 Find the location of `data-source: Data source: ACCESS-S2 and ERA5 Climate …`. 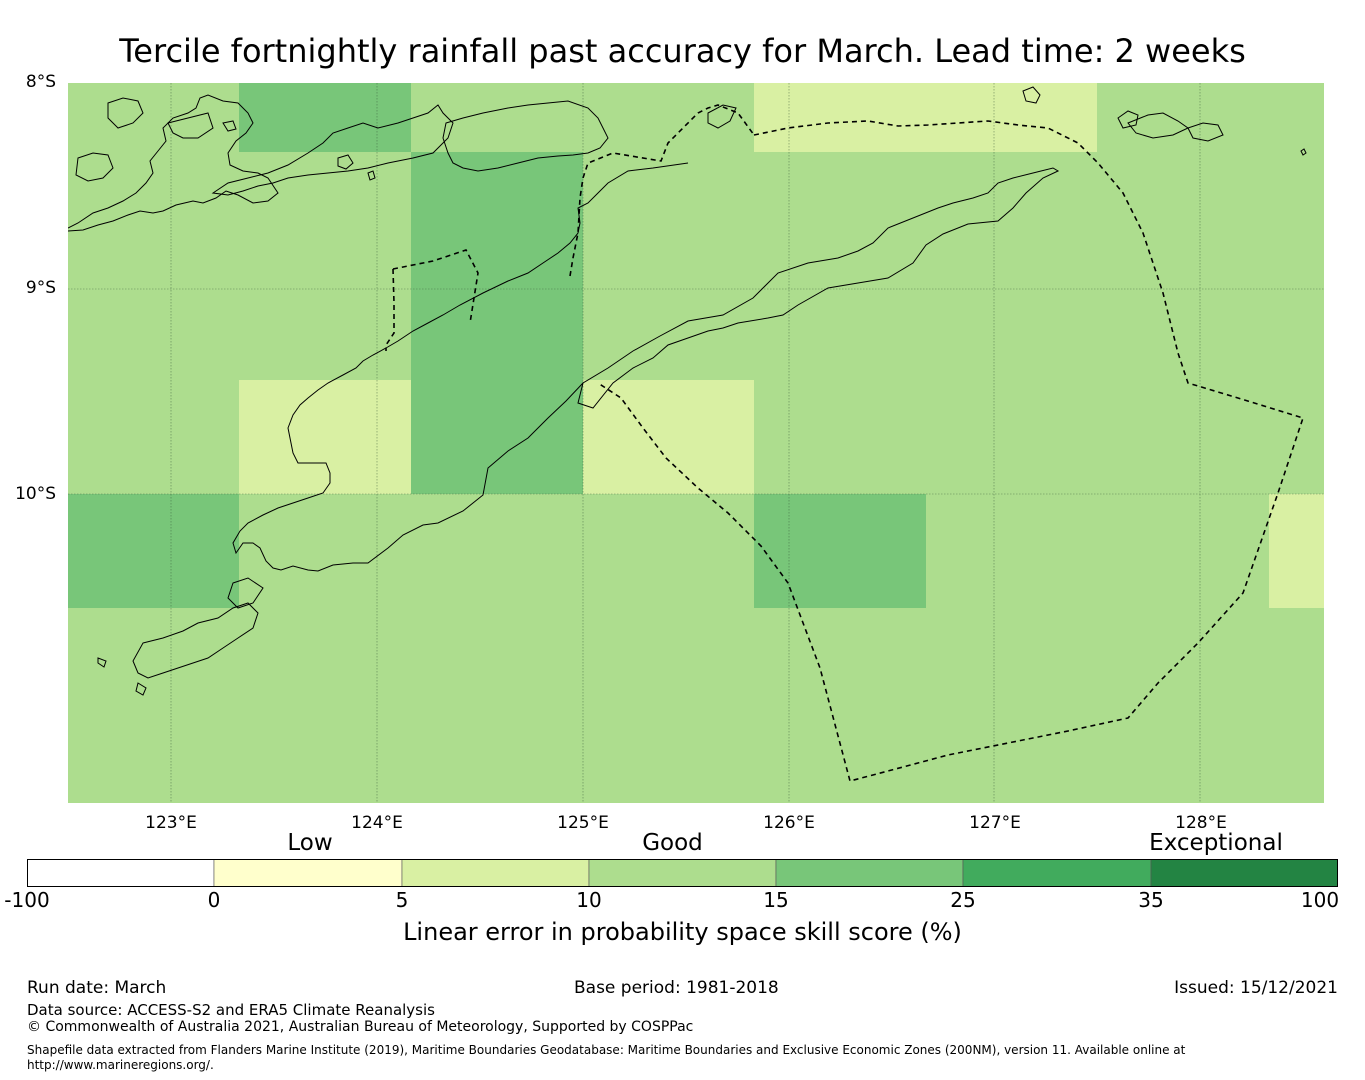

data-source: Data source: ACCESS-S2 and ERA5 Climate … is located at coordinates (231, 1010).